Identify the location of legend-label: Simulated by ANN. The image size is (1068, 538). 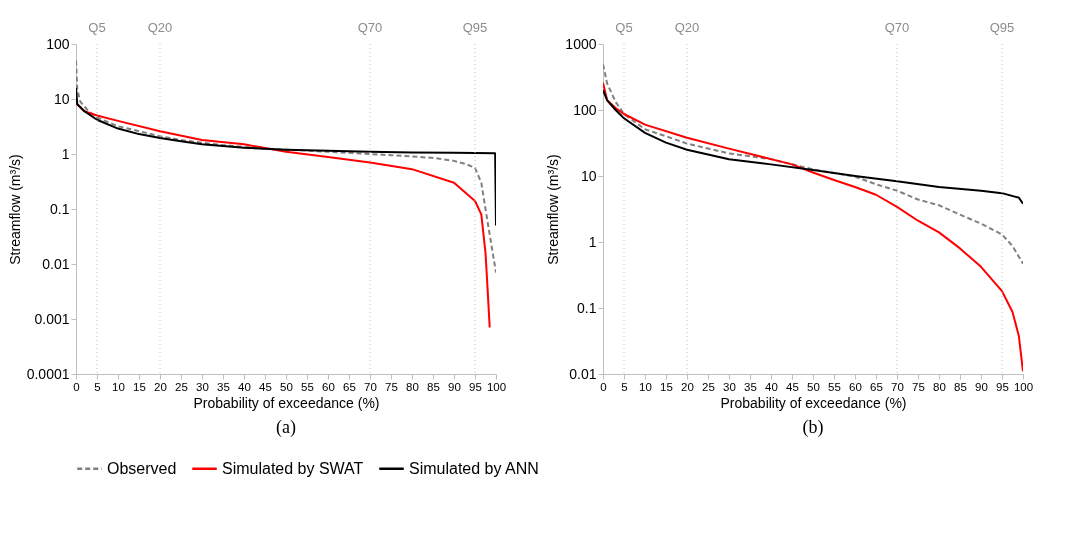
(474, 468).